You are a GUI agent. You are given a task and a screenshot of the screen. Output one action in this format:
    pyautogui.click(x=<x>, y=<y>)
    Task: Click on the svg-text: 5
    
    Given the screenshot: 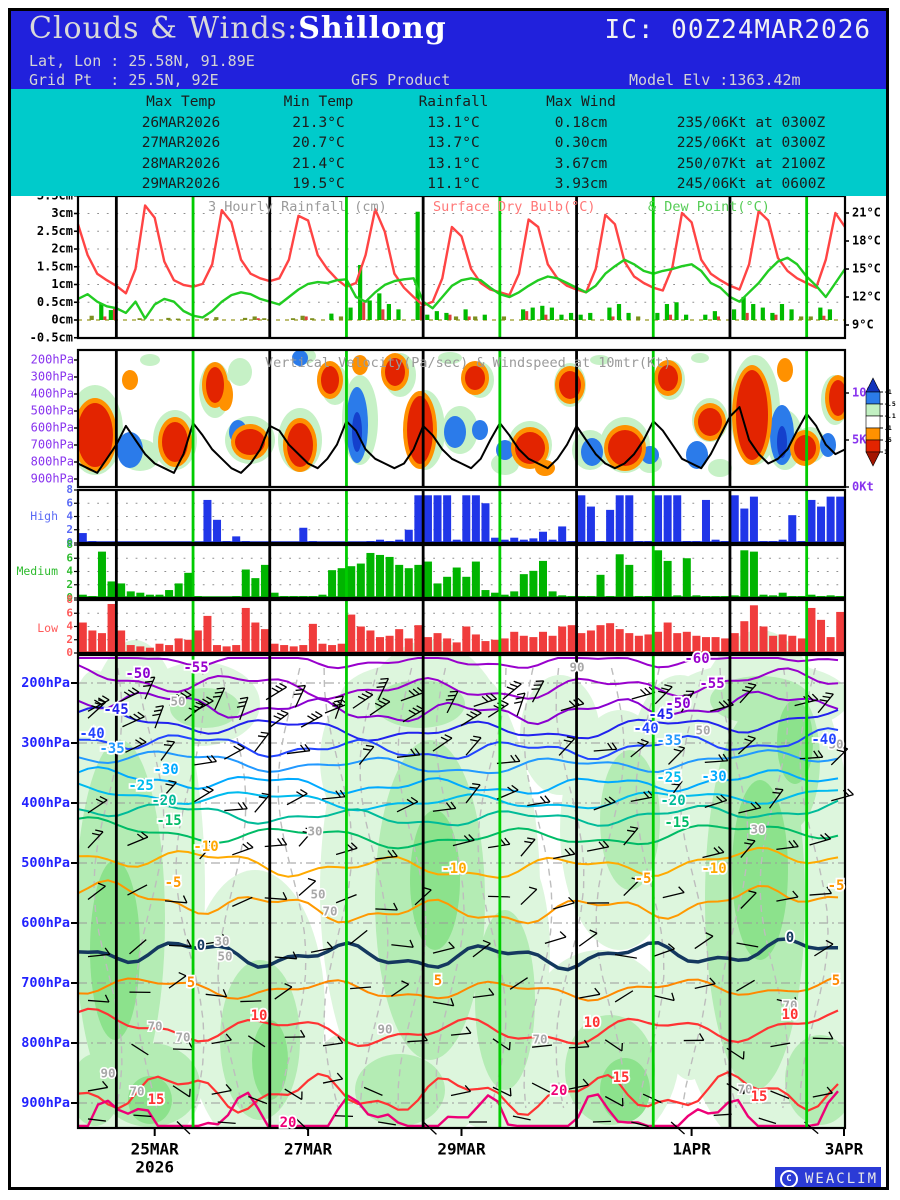 What is the action you would take?
    pyautogui.click(x=191, y=983)
    